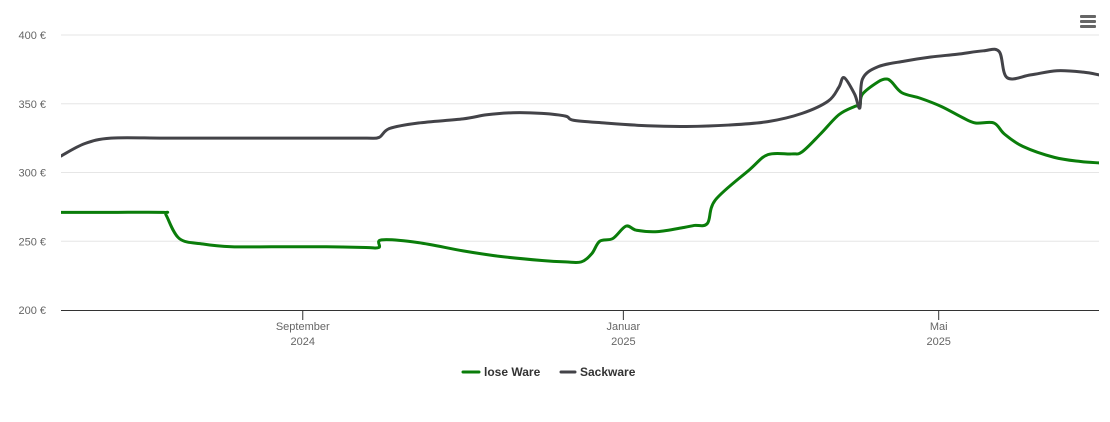 This screenshot has height=422, width=1110. What do you see at coordinates (580, 315) in the screenshot?
I see `x-axis` at bounding box center [580, 315].